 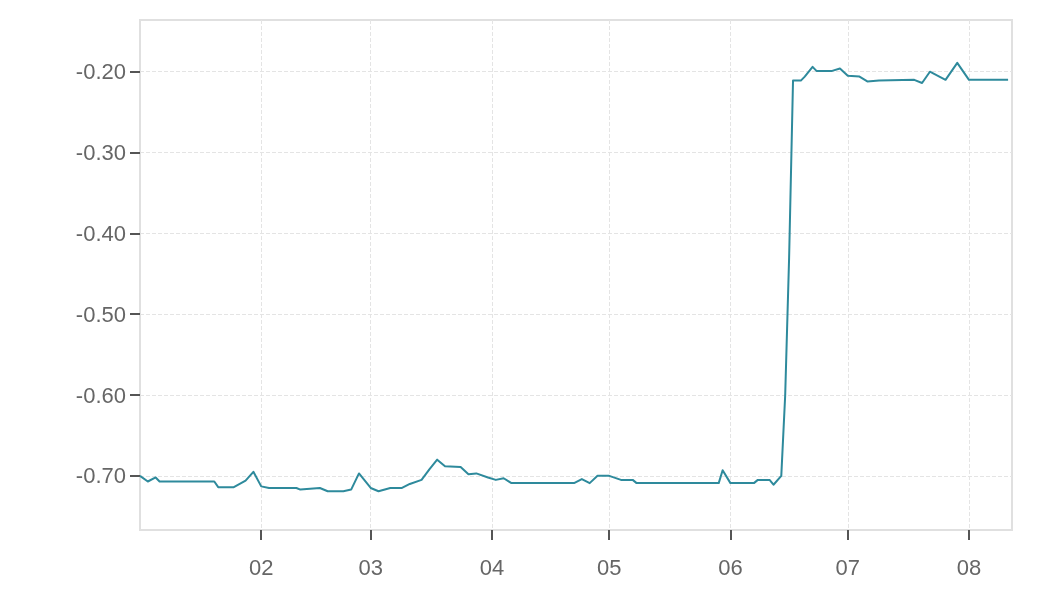 I want to click on y-tick-label: -0.30, so click(x=100, y=153).